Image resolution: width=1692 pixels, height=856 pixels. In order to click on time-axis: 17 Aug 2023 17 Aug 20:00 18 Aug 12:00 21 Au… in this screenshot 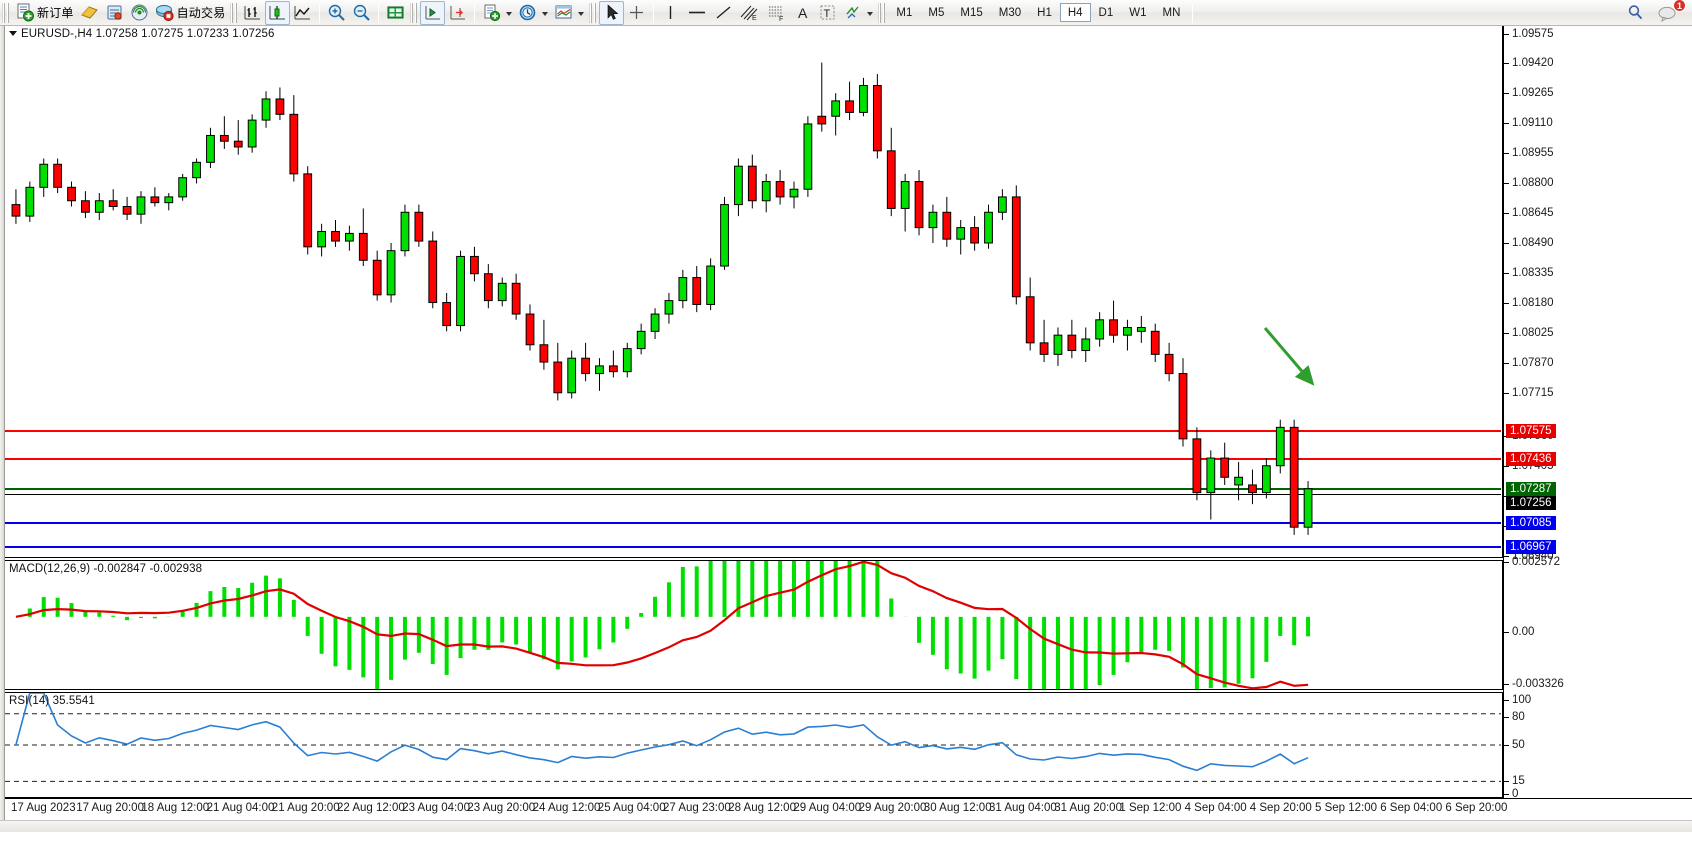, I will do `click(848, 809)`.